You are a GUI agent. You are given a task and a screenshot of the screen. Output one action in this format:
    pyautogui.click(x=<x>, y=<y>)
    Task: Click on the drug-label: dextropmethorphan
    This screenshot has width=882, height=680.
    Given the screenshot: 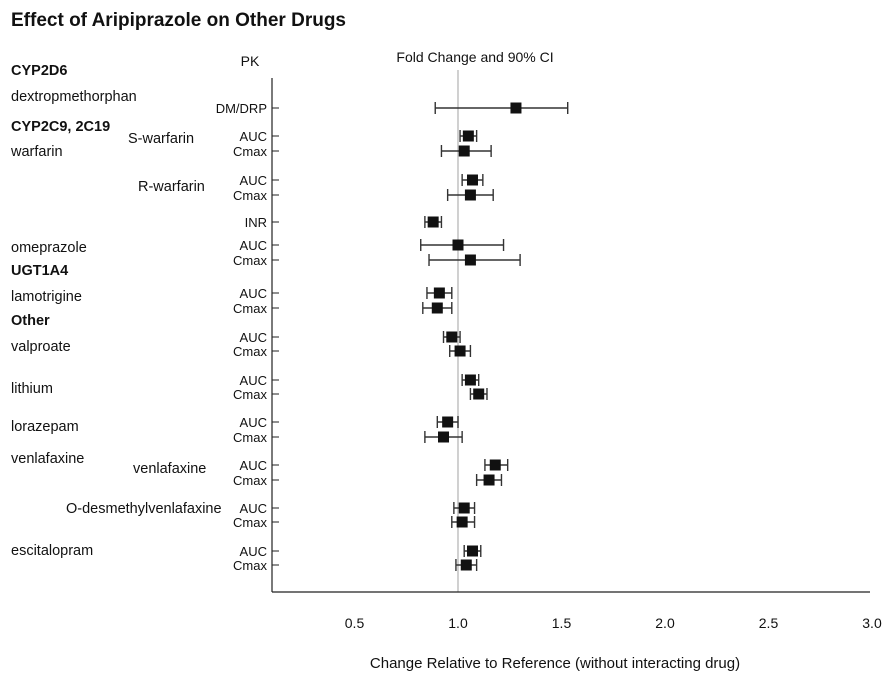 What is the action you would take?
    pyautogui.click(x=74, y=97)
    